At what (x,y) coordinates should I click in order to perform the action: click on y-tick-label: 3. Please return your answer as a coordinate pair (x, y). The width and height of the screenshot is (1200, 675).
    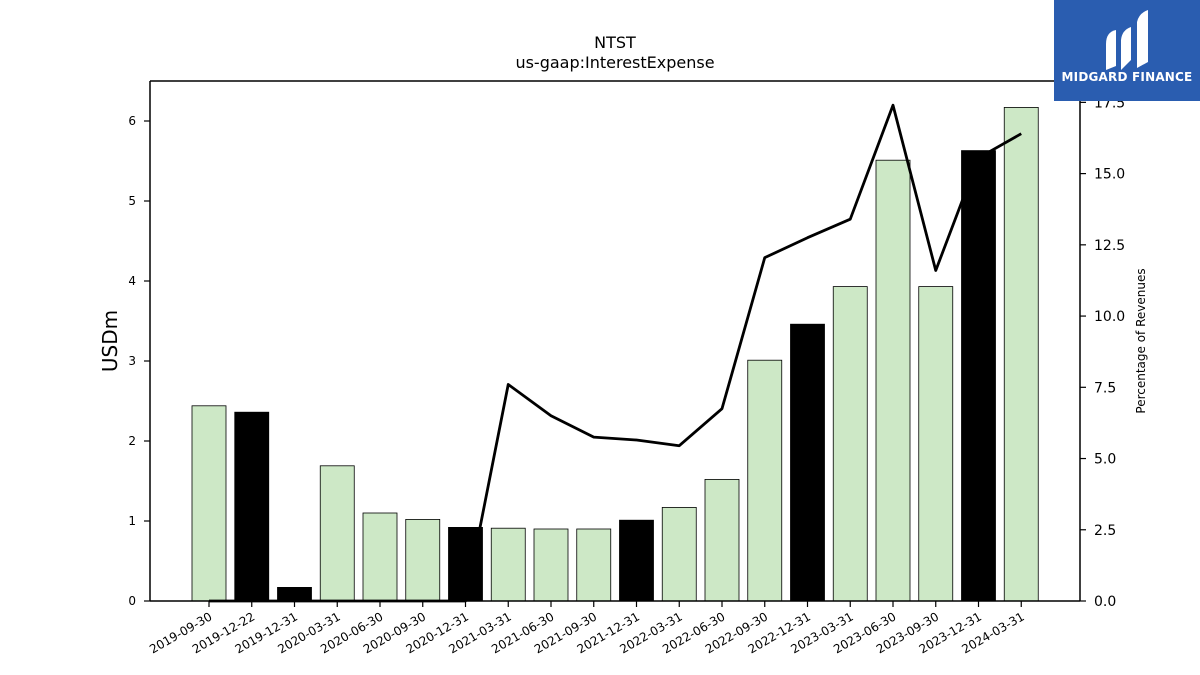
    Looking at the image, I should click on (132, 361).